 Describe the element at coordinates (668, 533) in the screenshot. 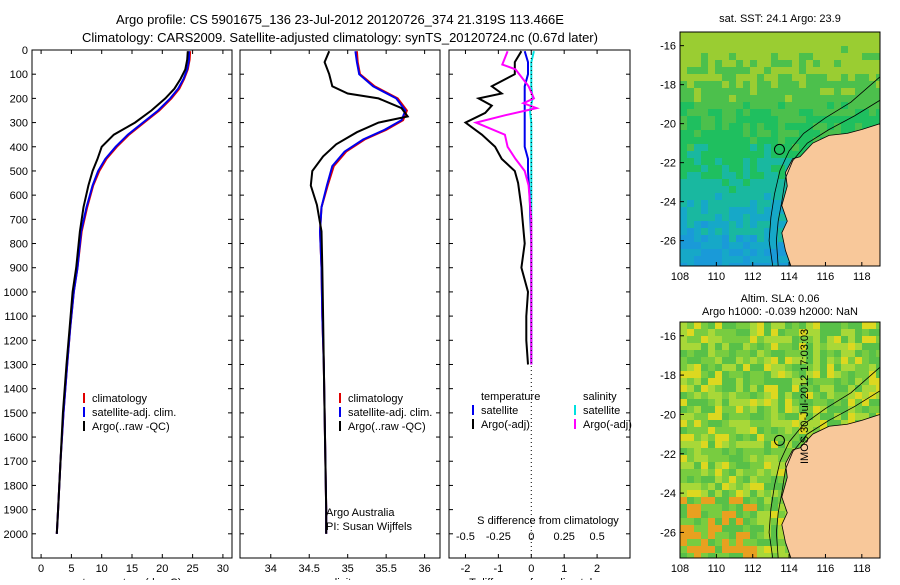

I see `y-tick-label: -26` at that location.